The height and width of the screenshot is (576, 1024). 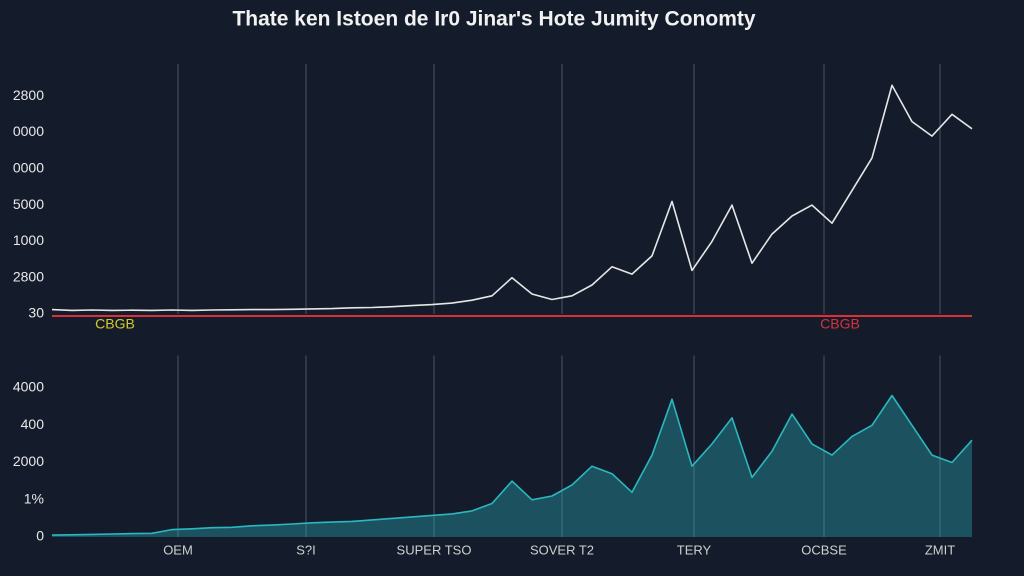 I want to click on y-tick-label: 30, so click(x=36, y=313).